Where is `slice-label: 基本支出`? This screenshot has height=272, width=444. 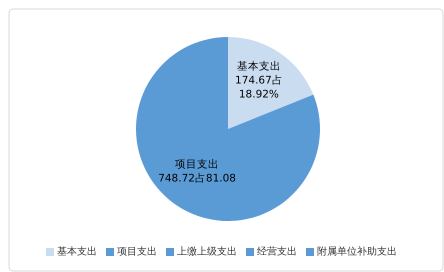 slice-label: 基本支出 is located at coordinates (258, 65).